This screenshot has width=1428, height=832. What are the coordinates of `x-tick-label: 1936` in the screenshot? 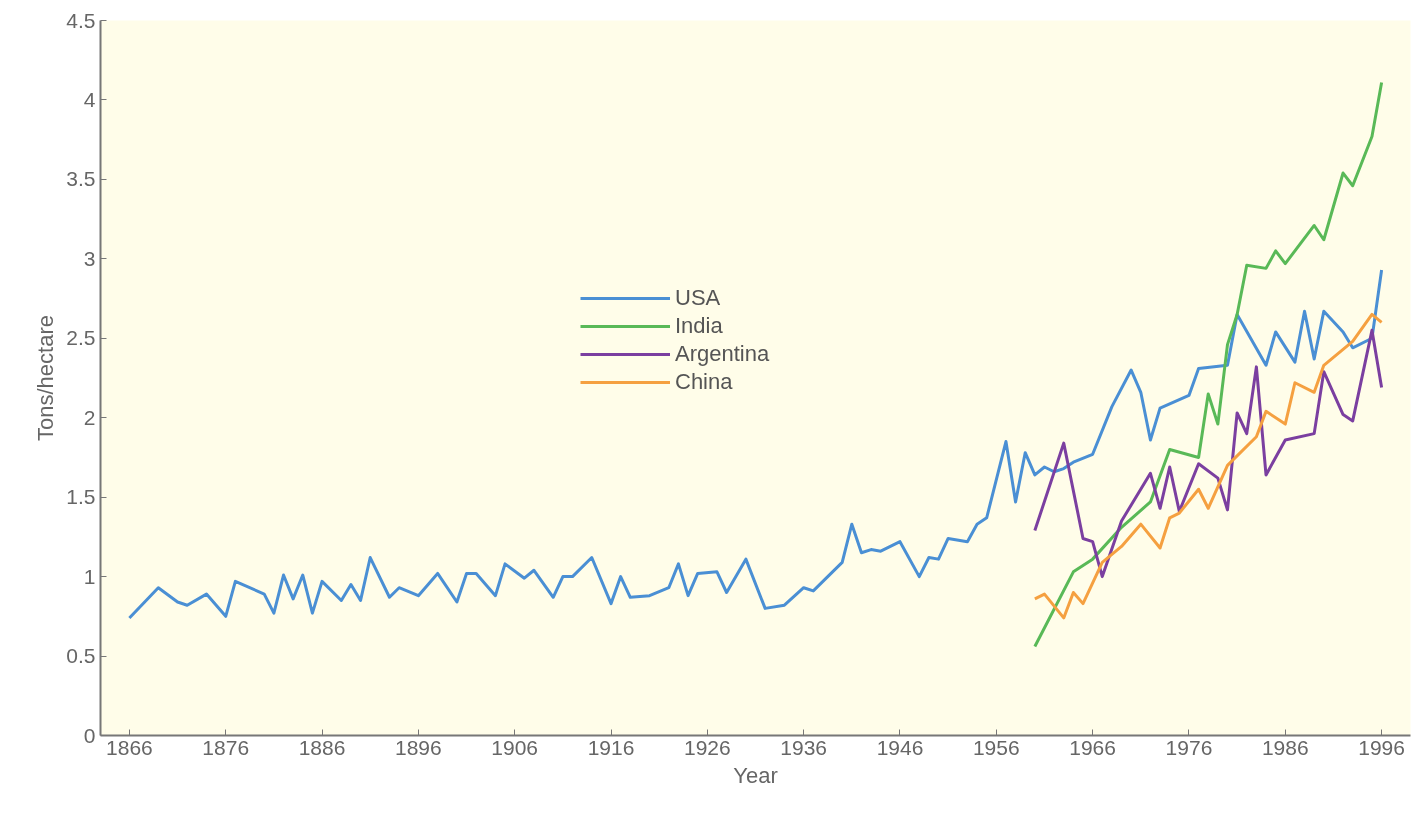 It's located at (804, 747).